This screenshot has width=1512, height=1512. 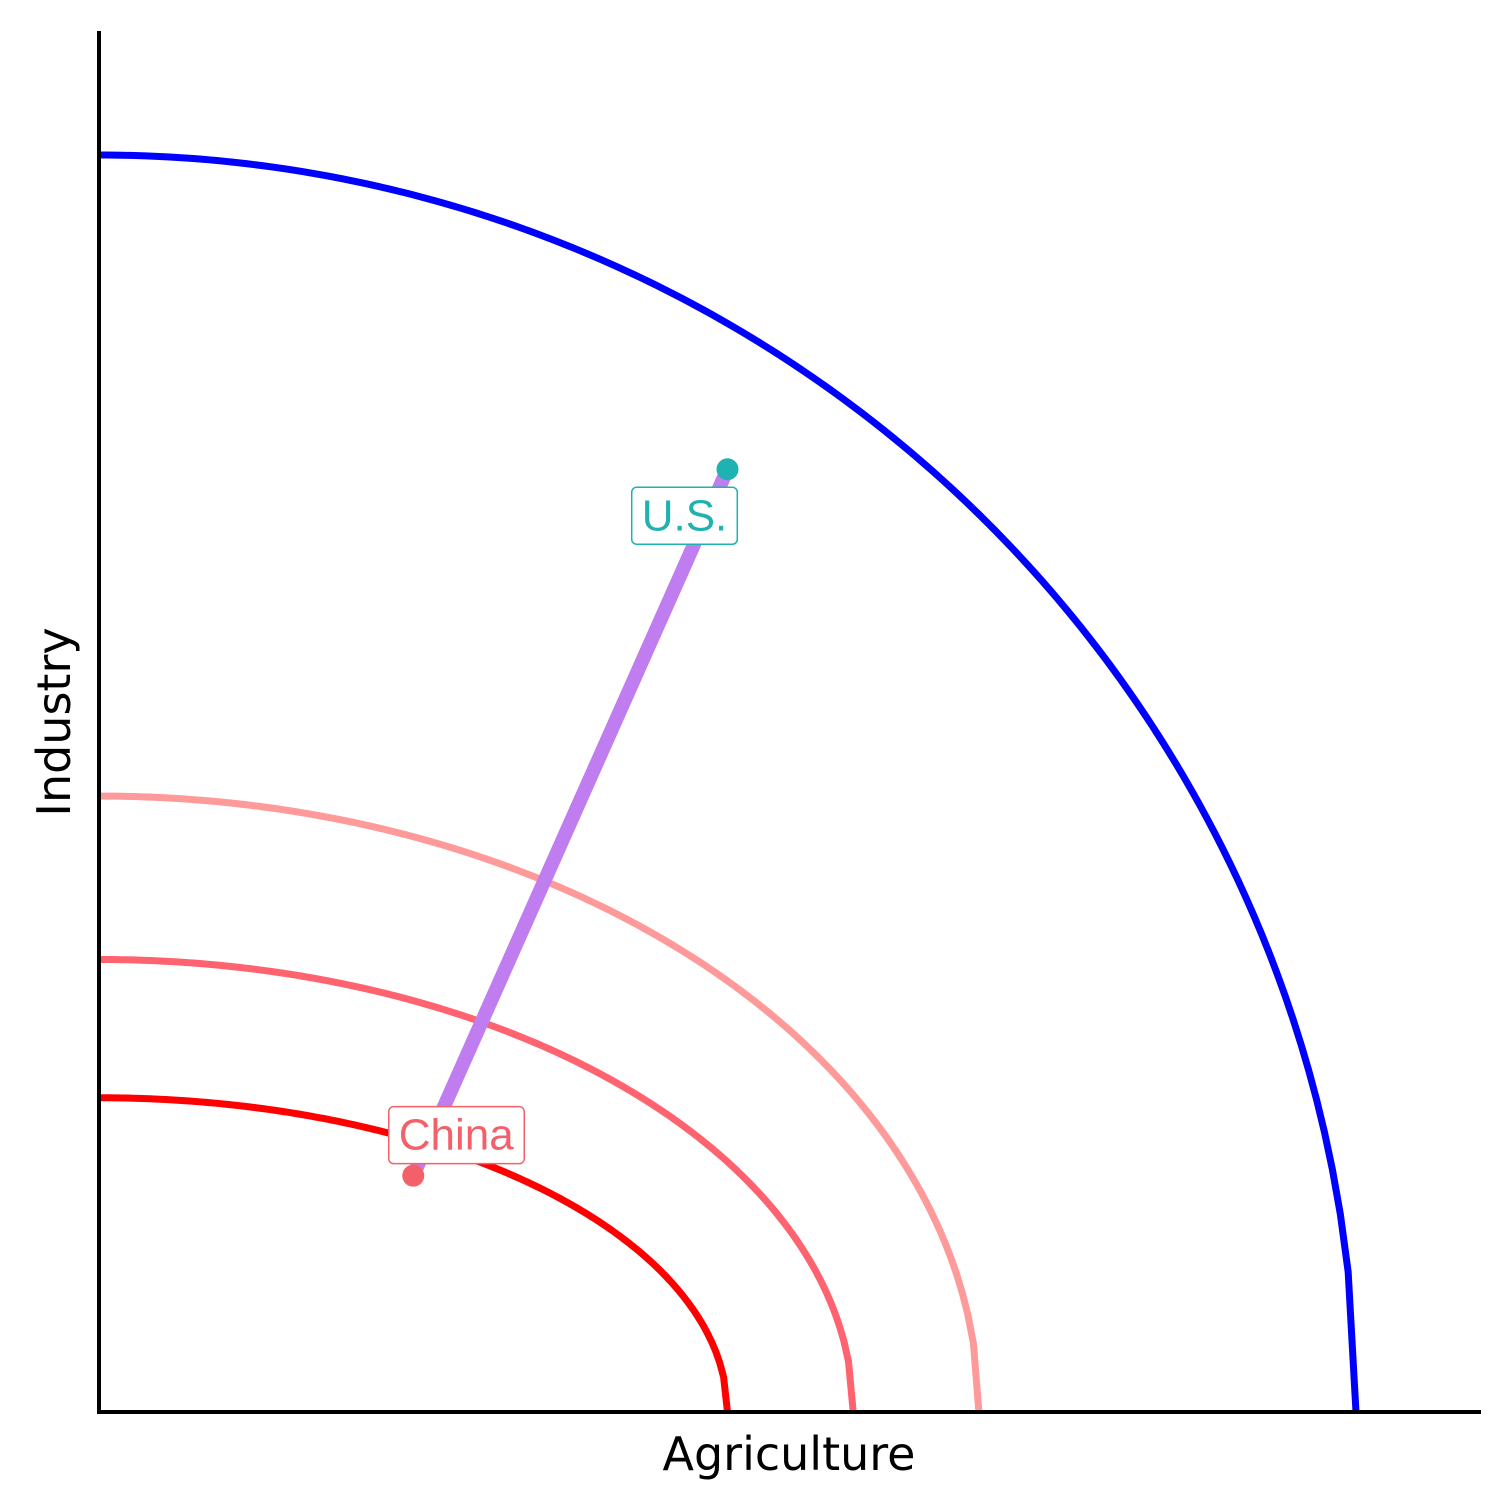 I want to click on point-china, so click(x=413, y=1175).